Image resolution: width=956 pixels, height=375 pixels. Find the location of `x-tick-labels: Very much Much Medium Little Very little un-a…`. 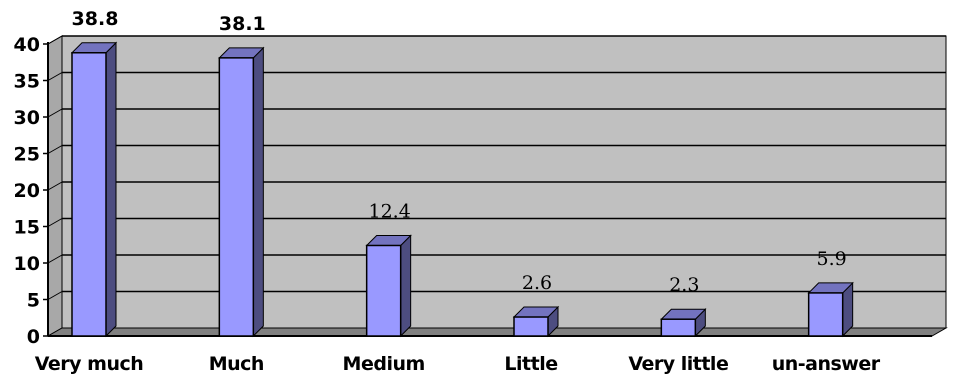

x-tick-labels: Very much Much Medium Little Very little un-a… is located at coordinates (458, 364).